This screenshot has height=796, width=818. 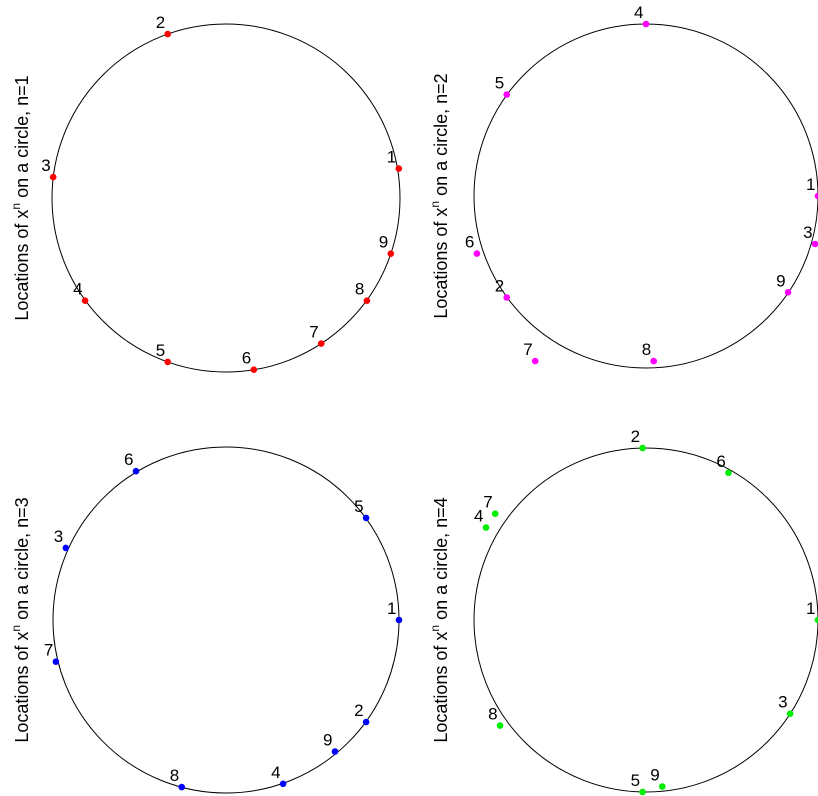 What do you see at coordinates (439, 195) in the screenshot?
I see `axis-ylabel: Locations of xn on a circle, n=2` at bounding box center [439, 195].